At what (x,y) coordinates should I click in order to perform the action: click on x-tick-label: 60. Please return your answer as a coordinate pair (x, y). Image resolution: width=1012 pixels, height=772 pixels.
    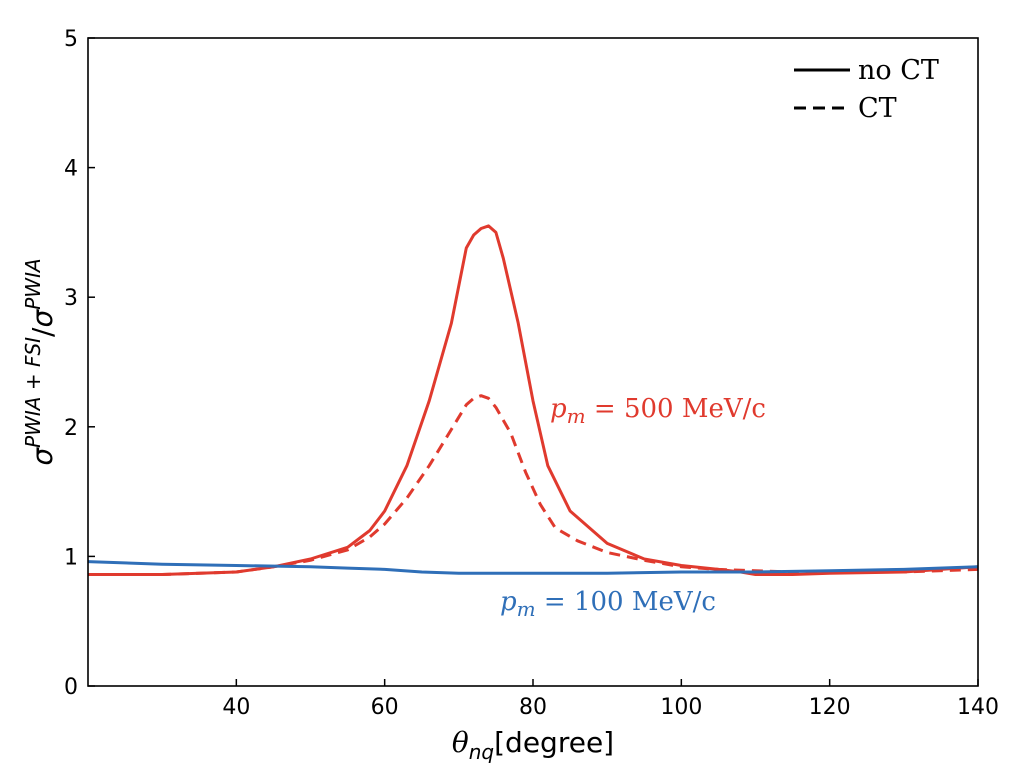
    Looking at the image, I should click on (385, 707).